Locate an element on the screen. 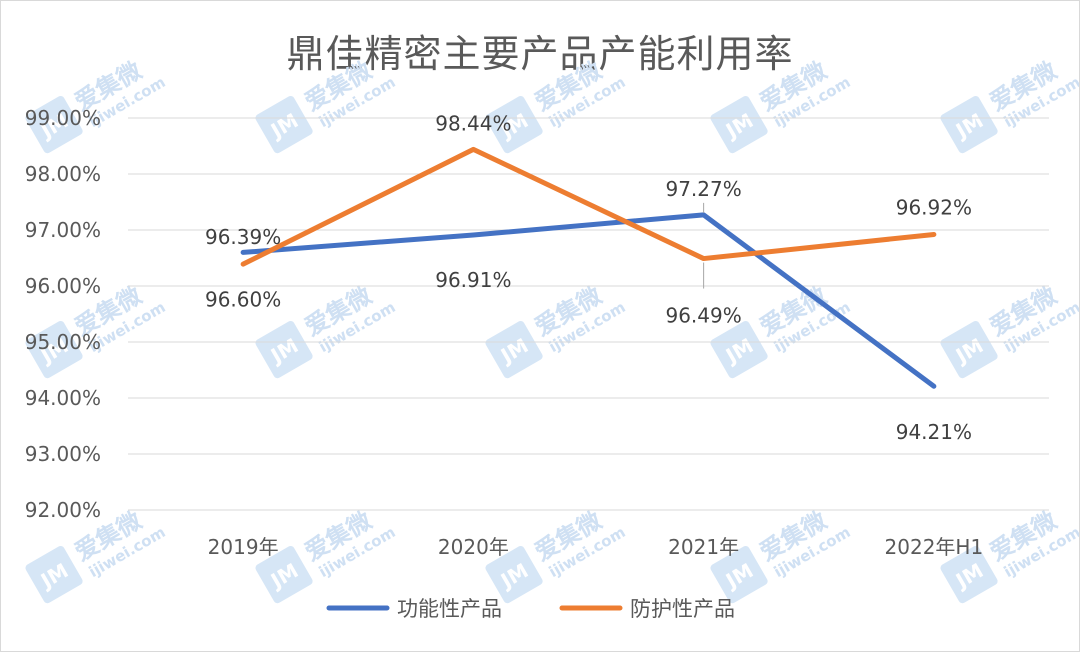  chart-title: 鼎佳精密主要产品产能利用率 is located at coordinates (540, 54).